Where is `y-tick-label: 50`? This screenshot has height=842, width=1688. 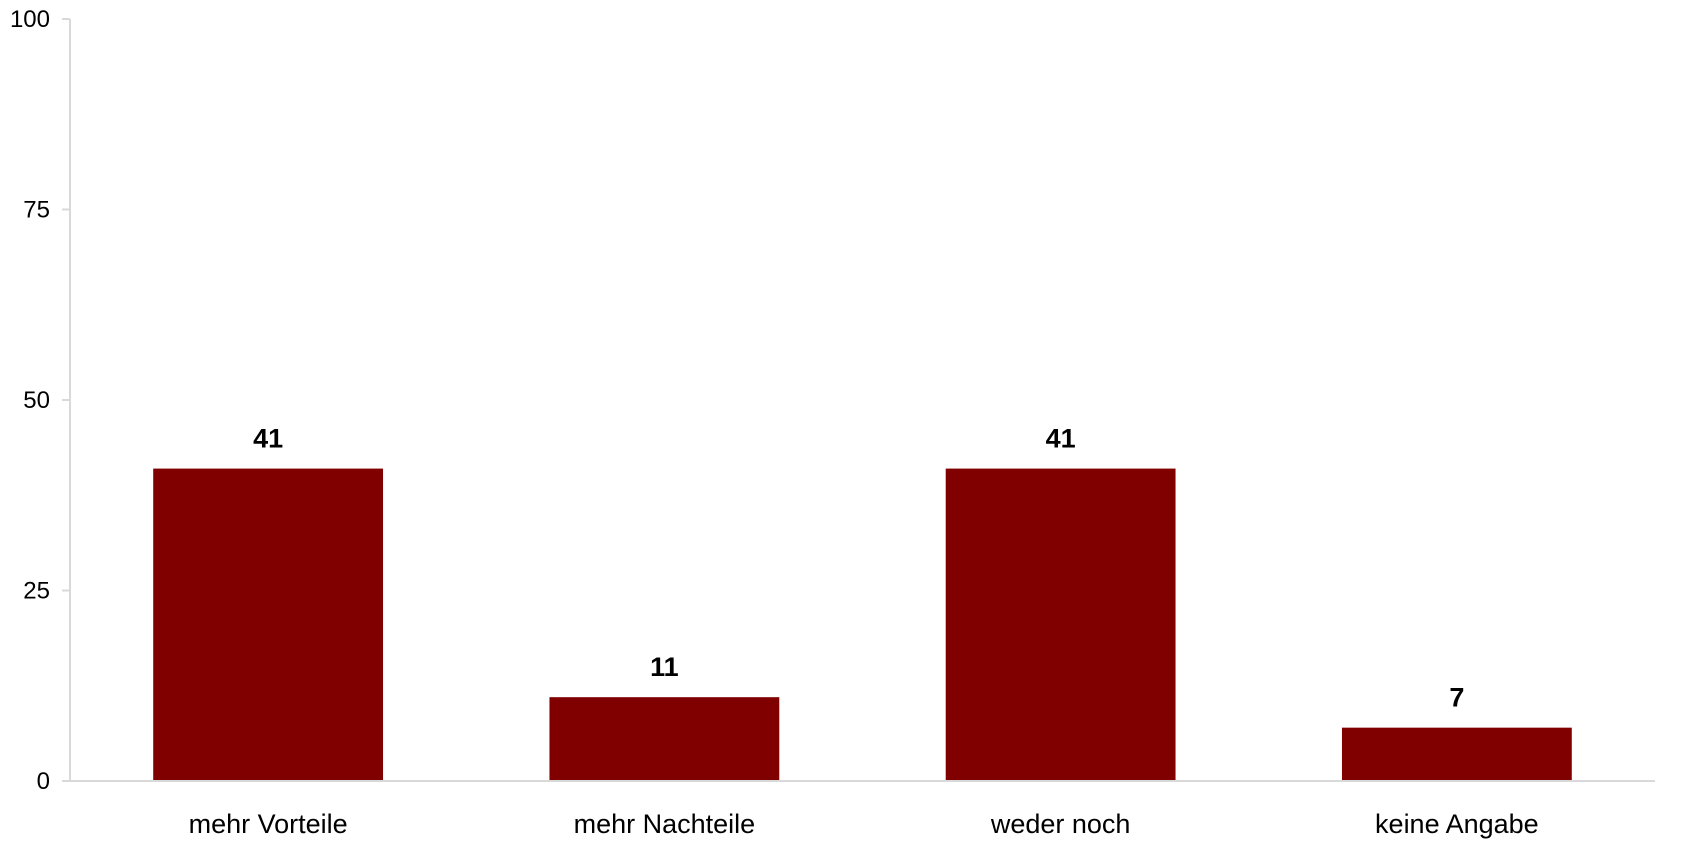 y-tick-label: 50 is located at coordinates (36, 400).